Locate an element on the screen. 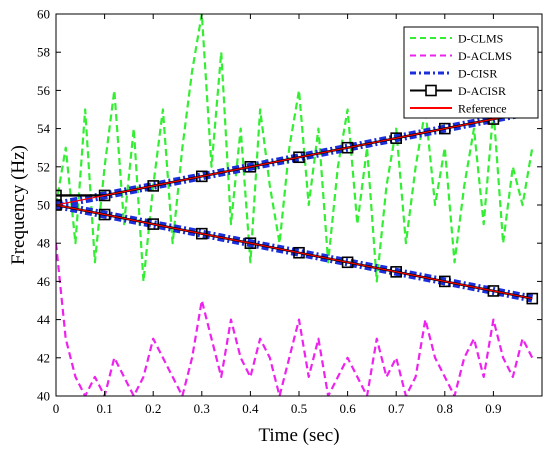 The height and width of the screenshot is (452, 550). legend-label-d-clms: D-CLMS is located at coordinates (480, 39).